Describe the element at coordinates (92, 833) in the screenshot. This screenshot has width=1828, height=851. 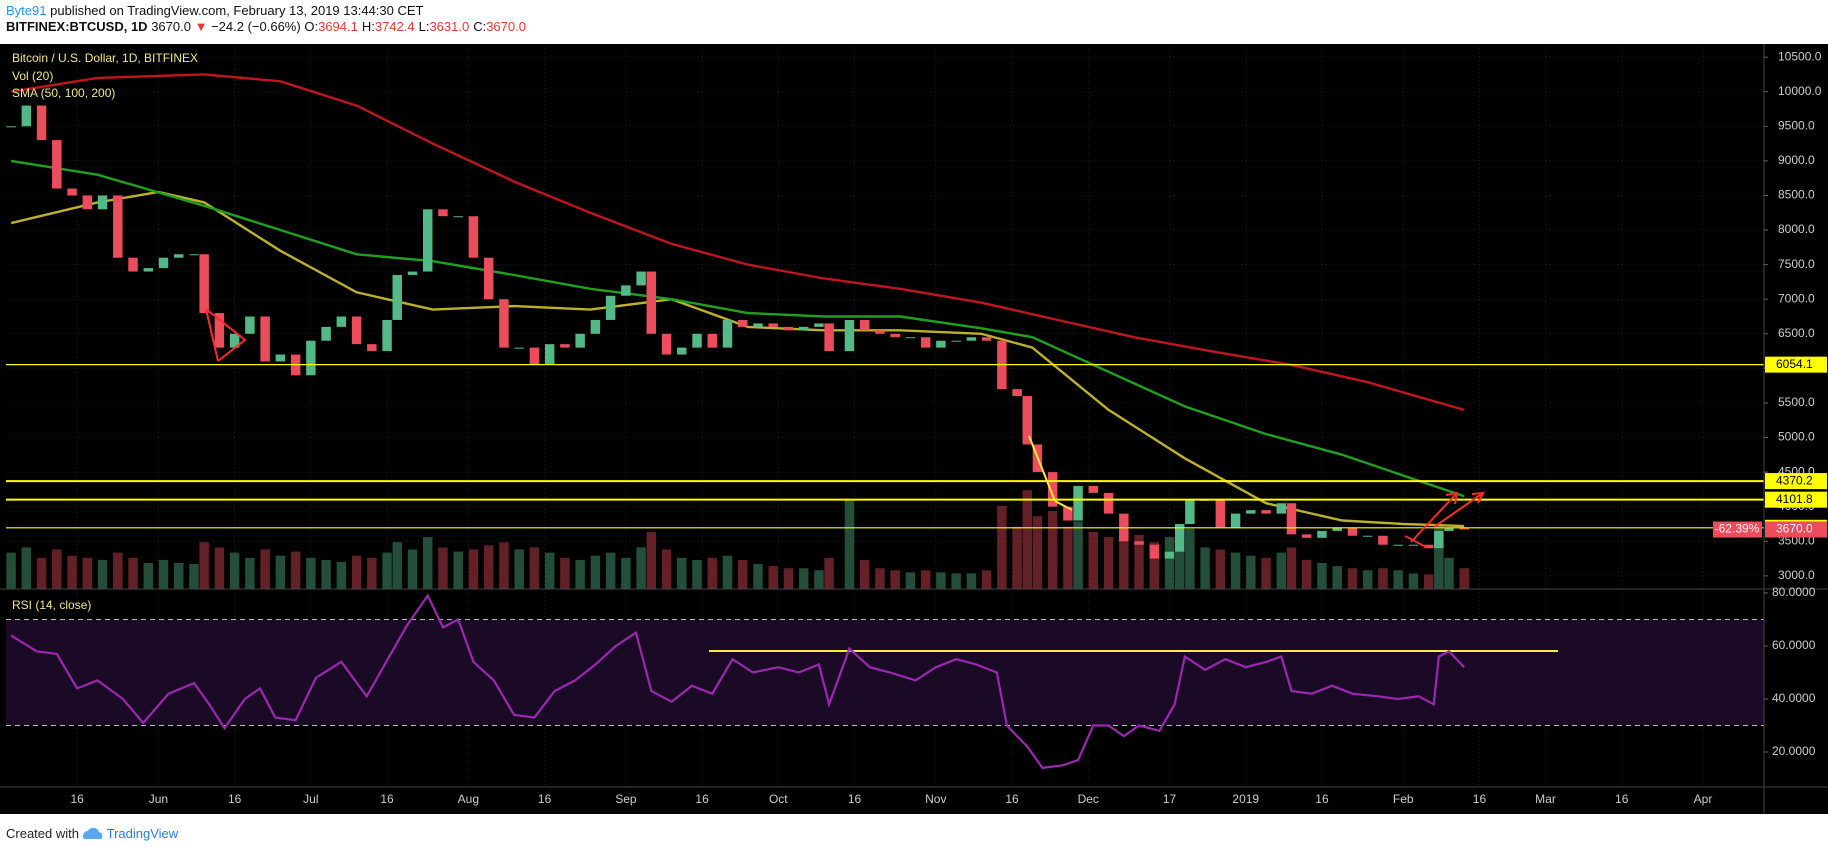
I see `footer: Created with TradingView` at that location.